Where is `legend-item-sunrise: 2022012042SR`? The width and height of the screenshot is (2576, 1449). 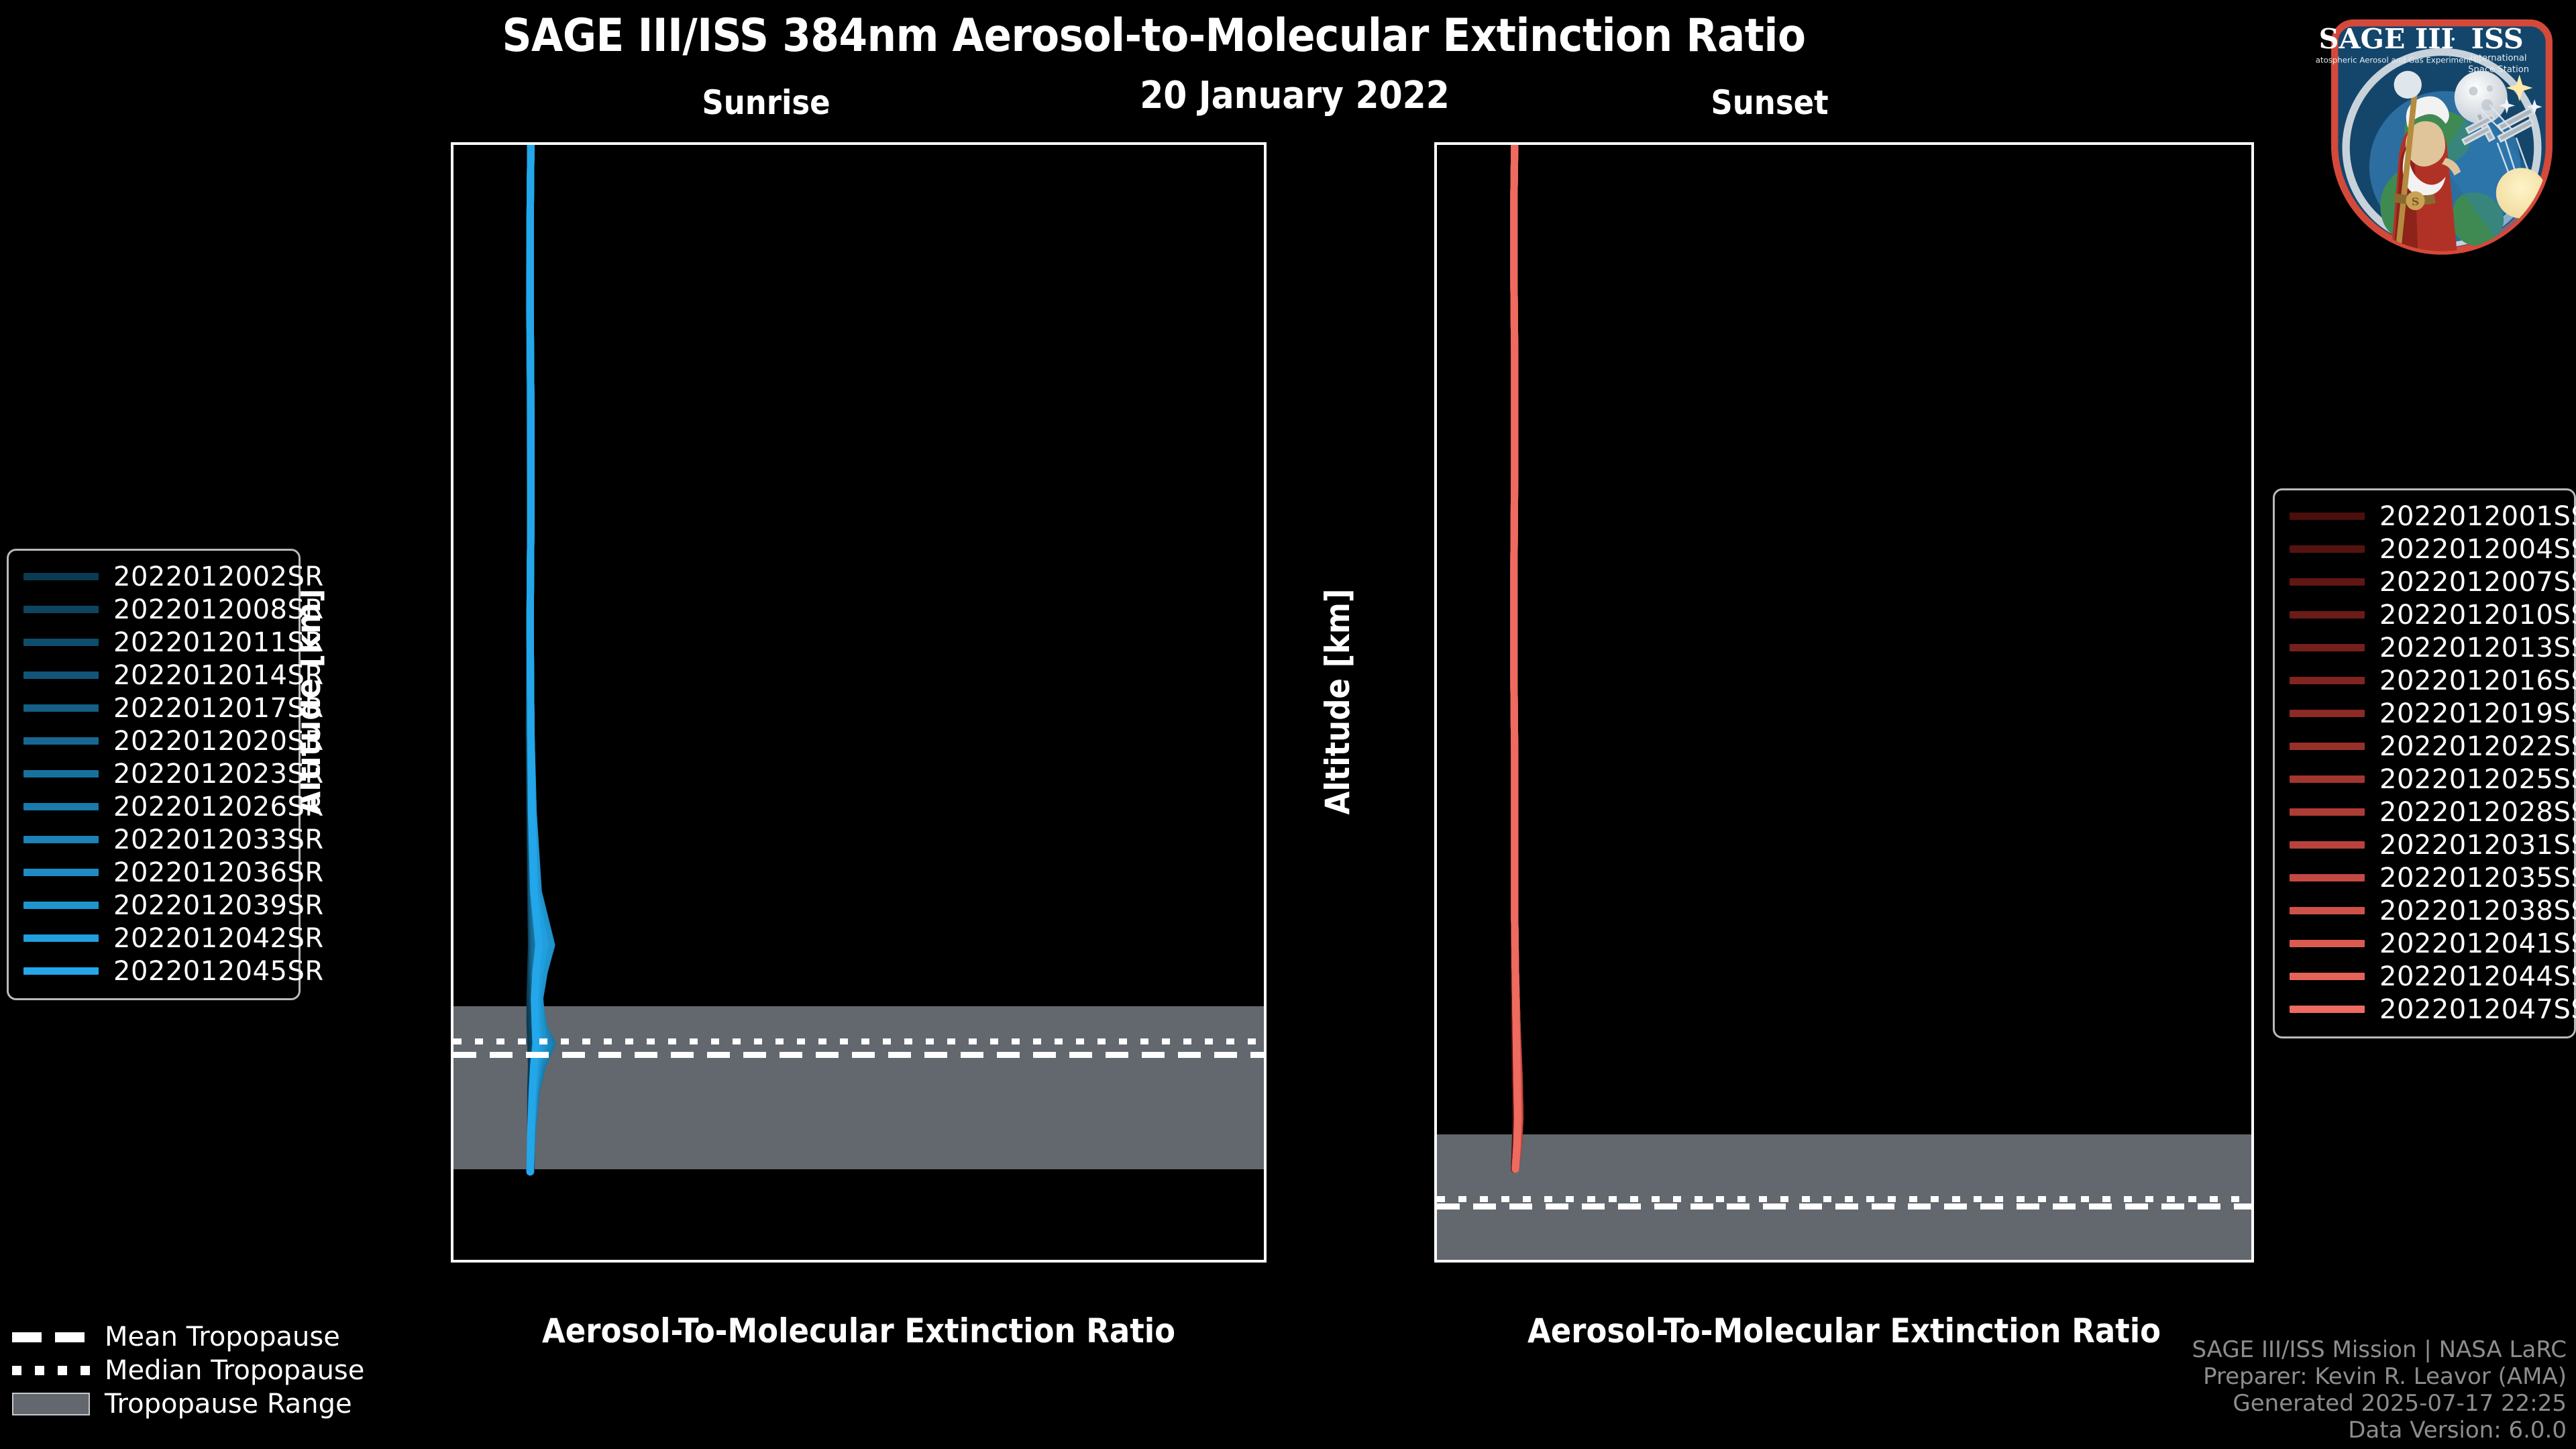 legend-item-sunrise: 2022012042SR is located at coordinates (173, 938).